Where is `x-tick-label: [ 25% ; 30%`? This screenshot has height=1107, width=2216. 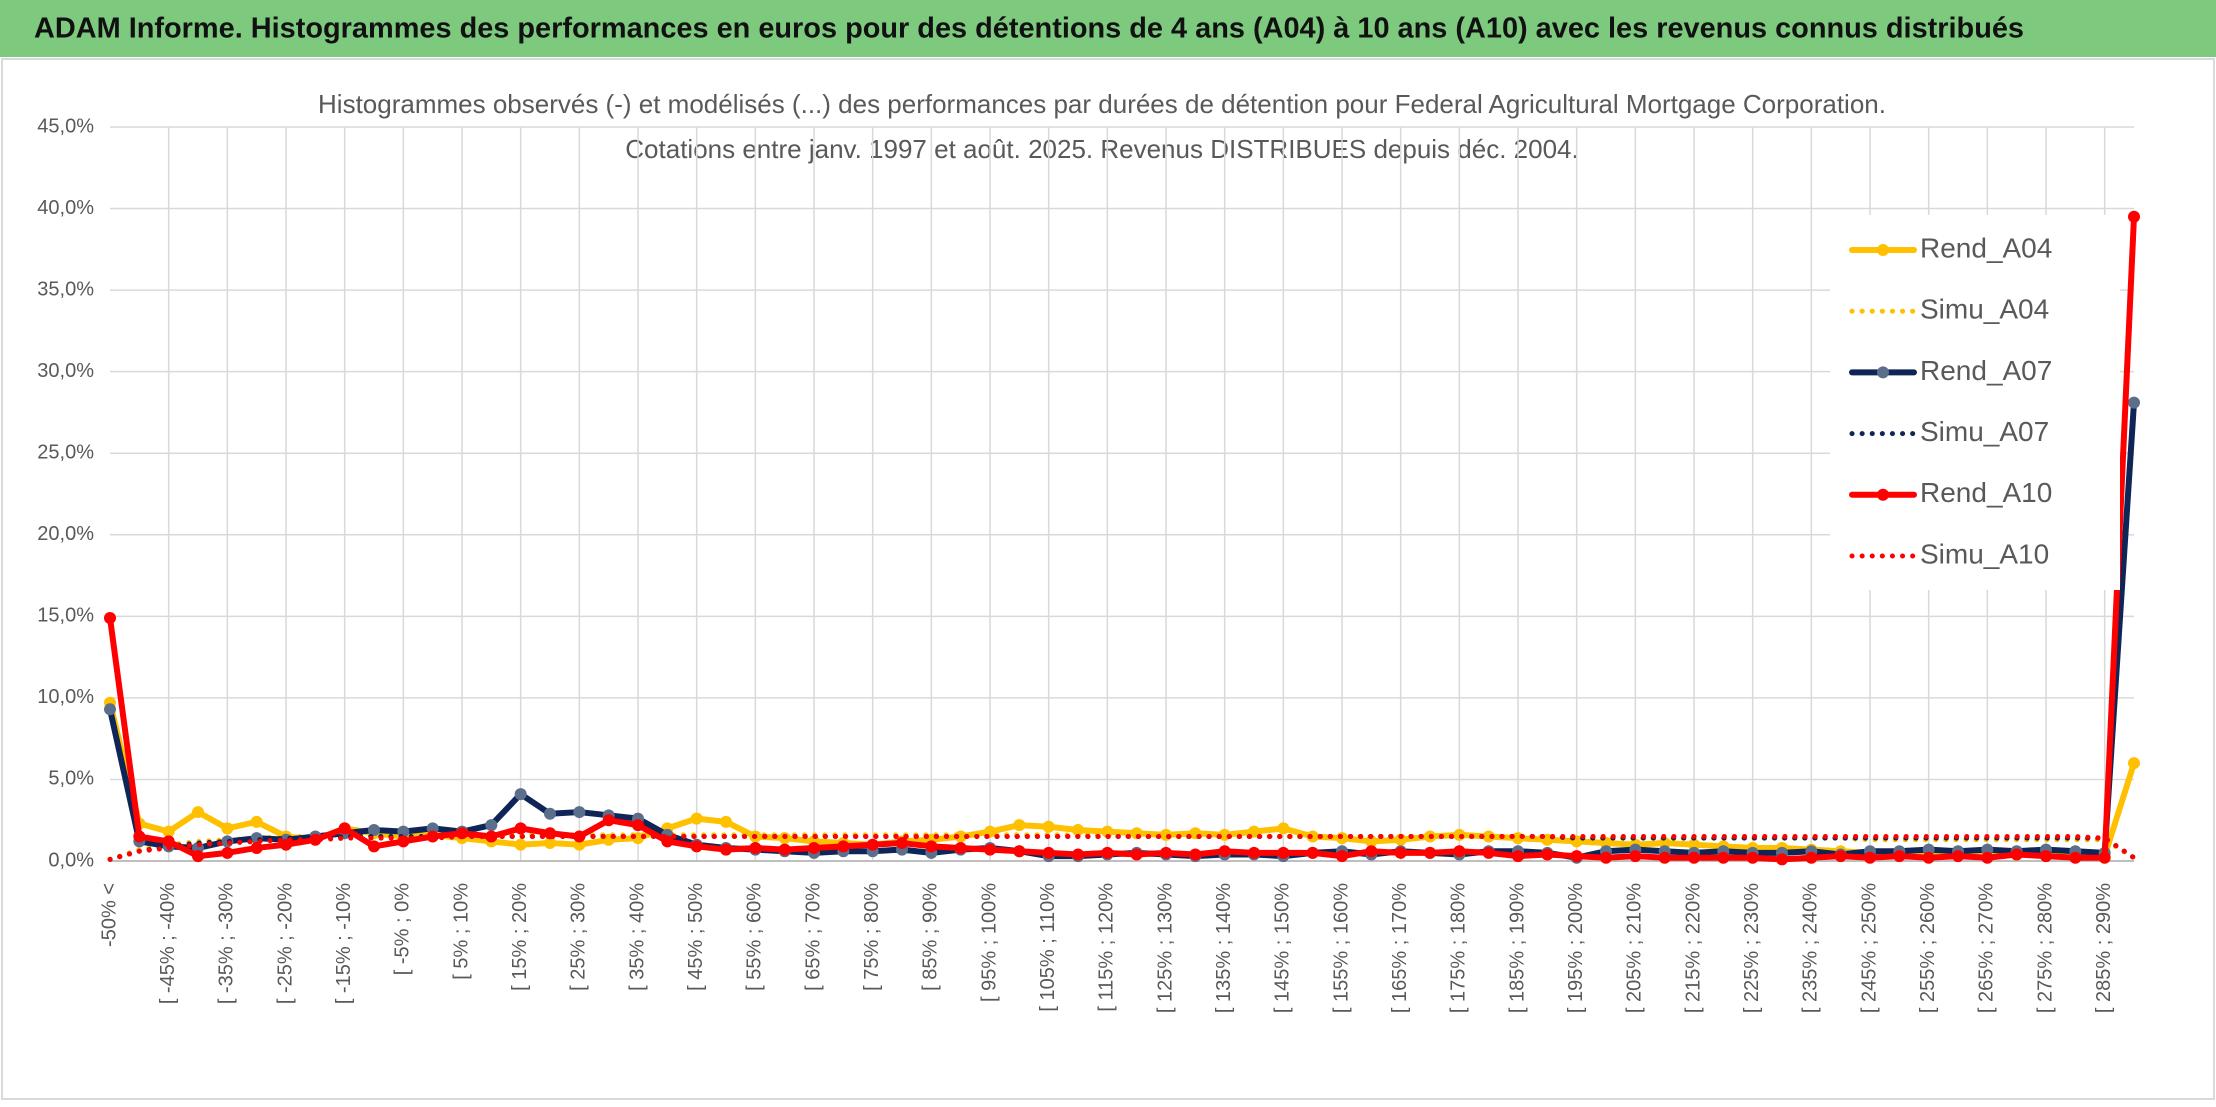
x-tick-label: [ 25% ; 30% is located at coordinates (579, 937).